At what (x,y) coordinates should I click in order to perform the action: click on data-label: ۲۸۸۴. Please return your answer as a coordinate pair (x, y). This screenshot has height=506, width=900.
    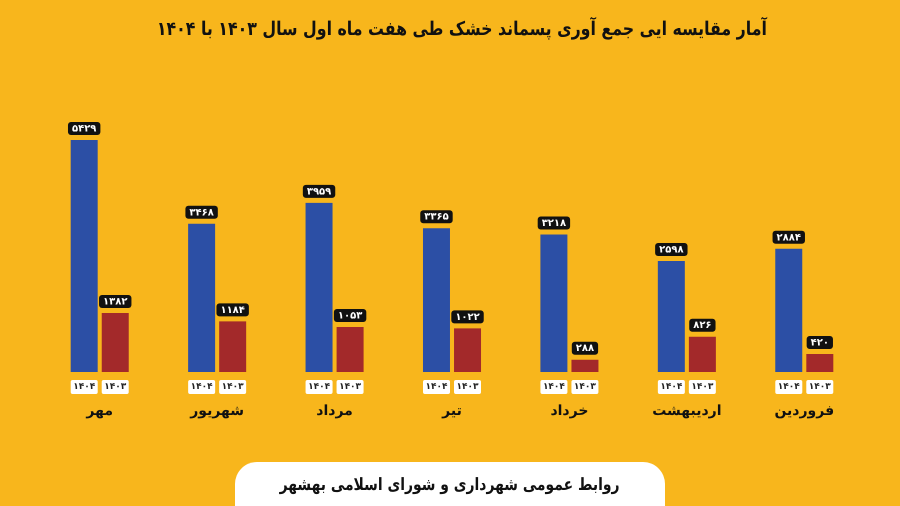
    Looking at the image, I should click on (788, 238).